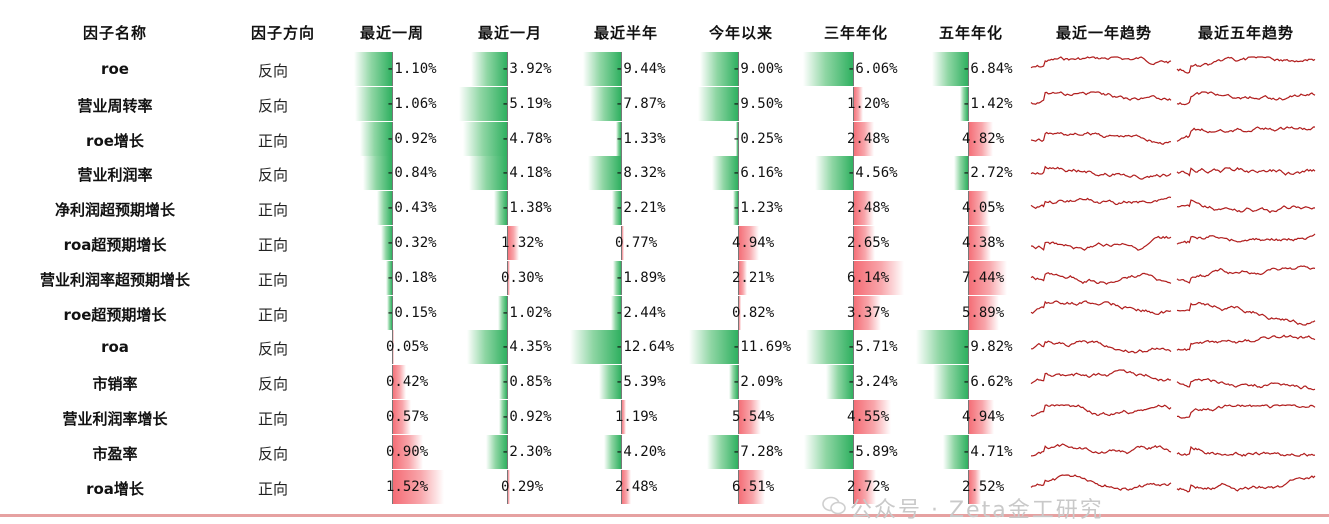 The width and height of the screenshot is (1329, 524). What do you see at coordinates (636, 417) in the screenshot?
I see `value-label: 1.19%` at bounding box center [636, 417].